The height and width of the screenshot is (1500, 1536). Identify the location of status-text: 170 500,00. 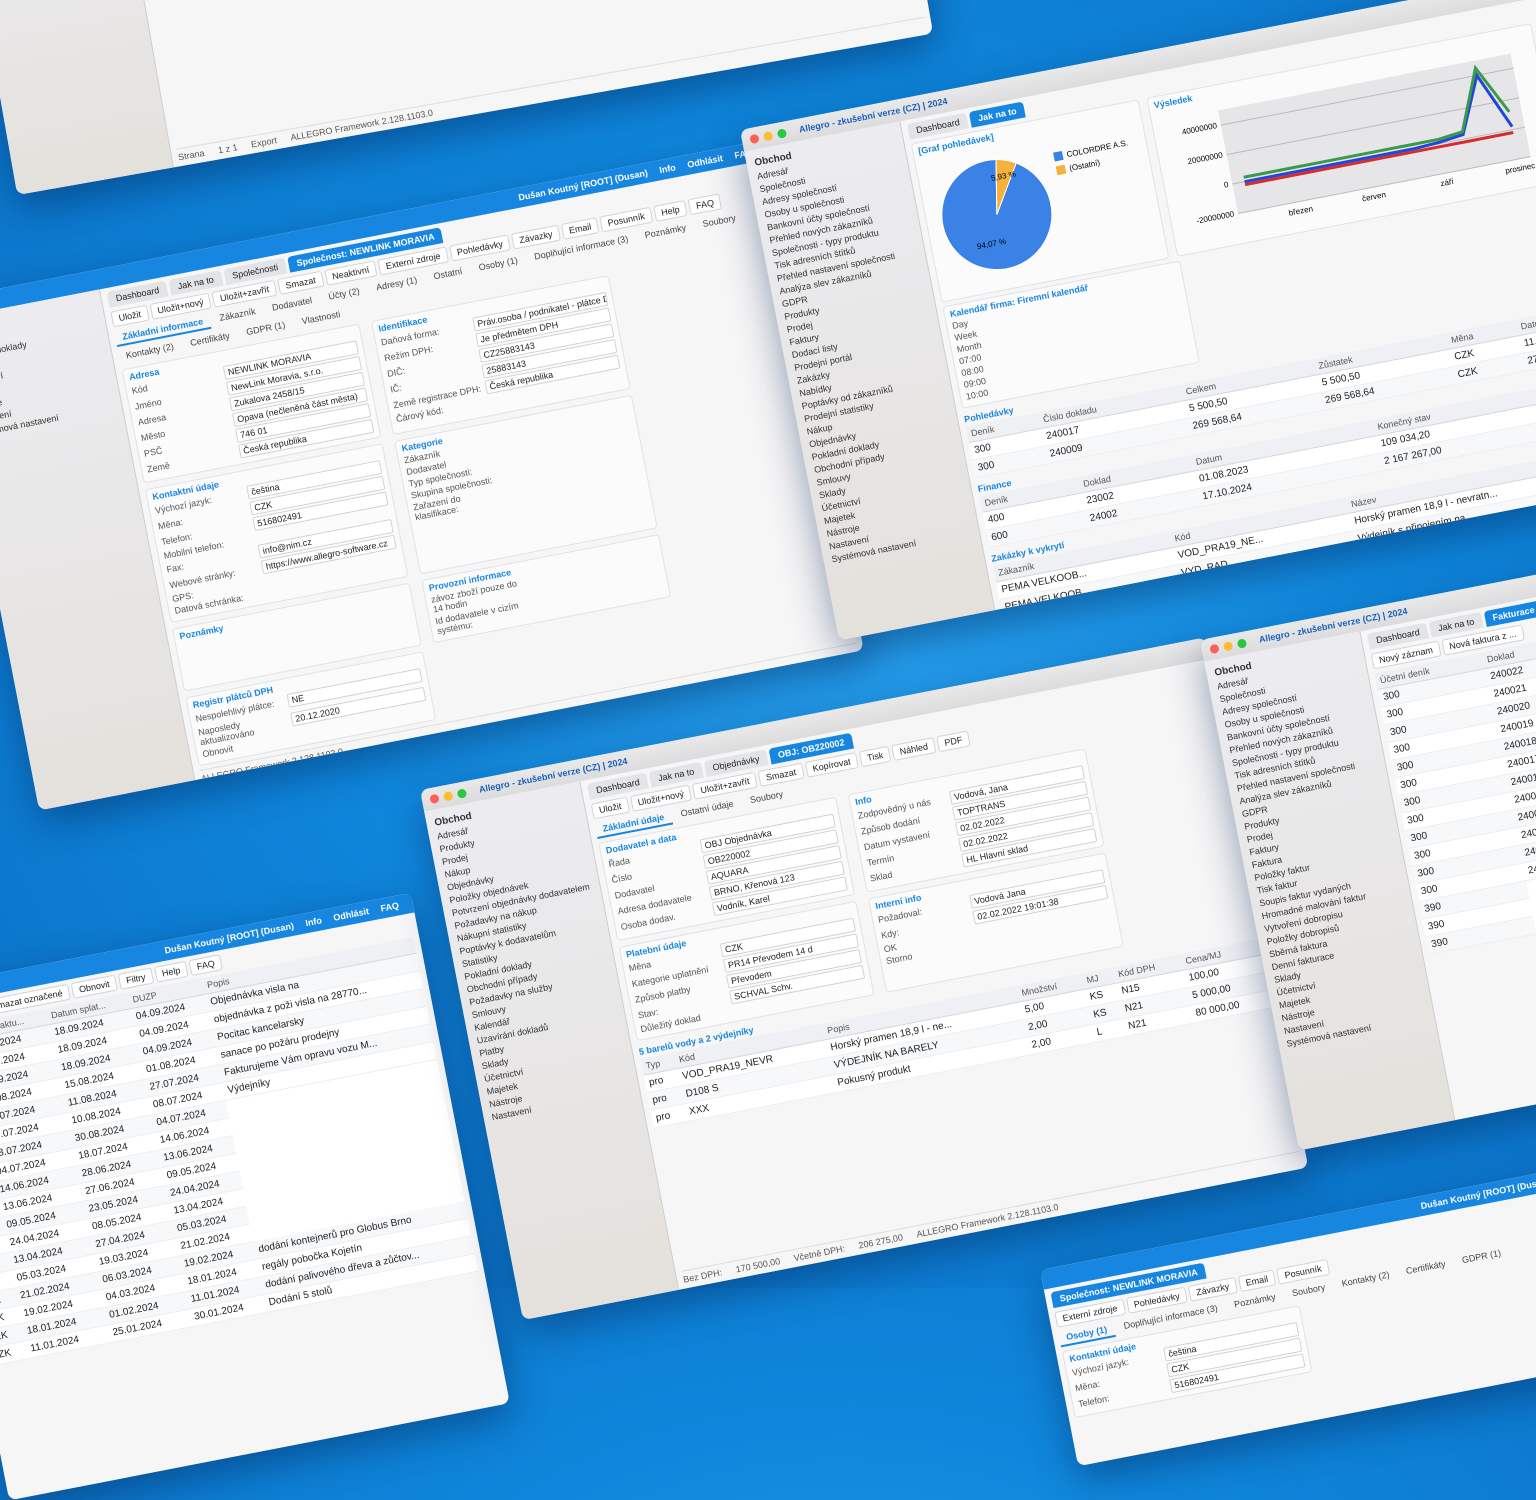
(757, 1265).